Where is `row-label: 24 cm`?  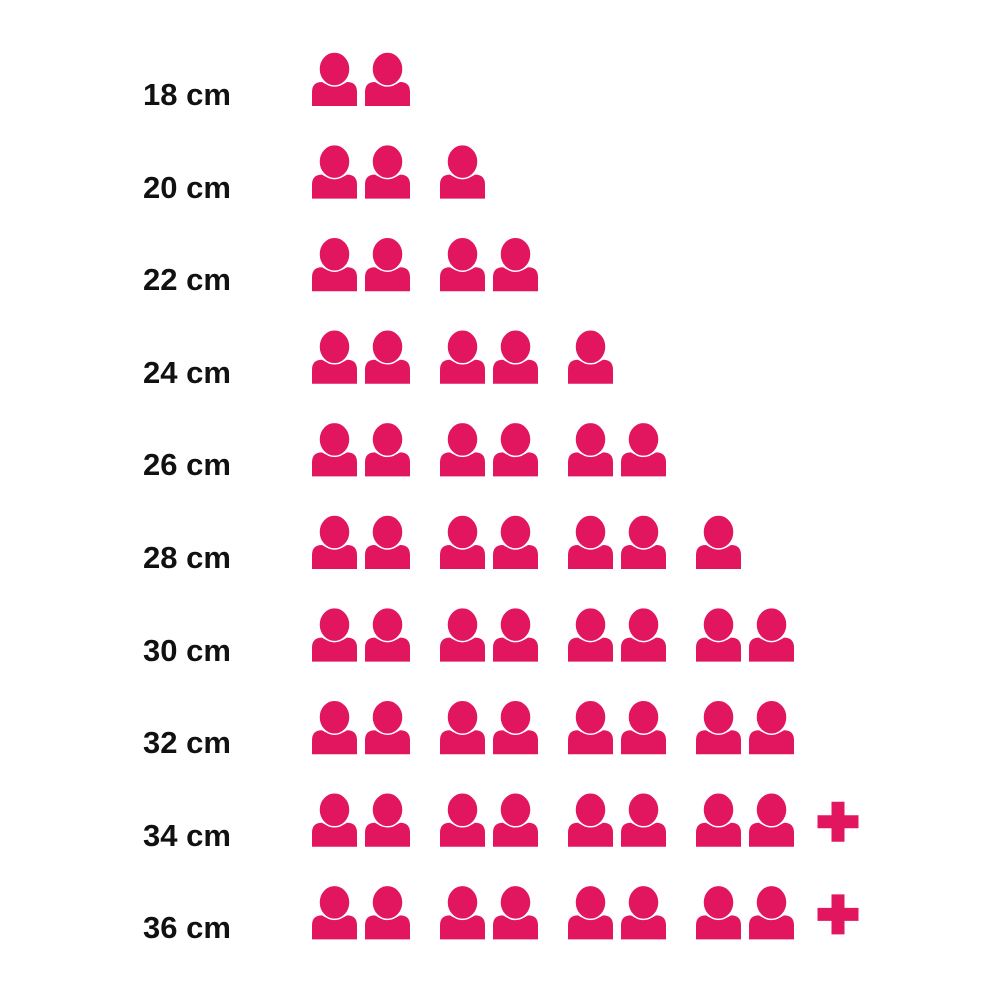 row-label: 24 cm is located at coordinates (187, 372).